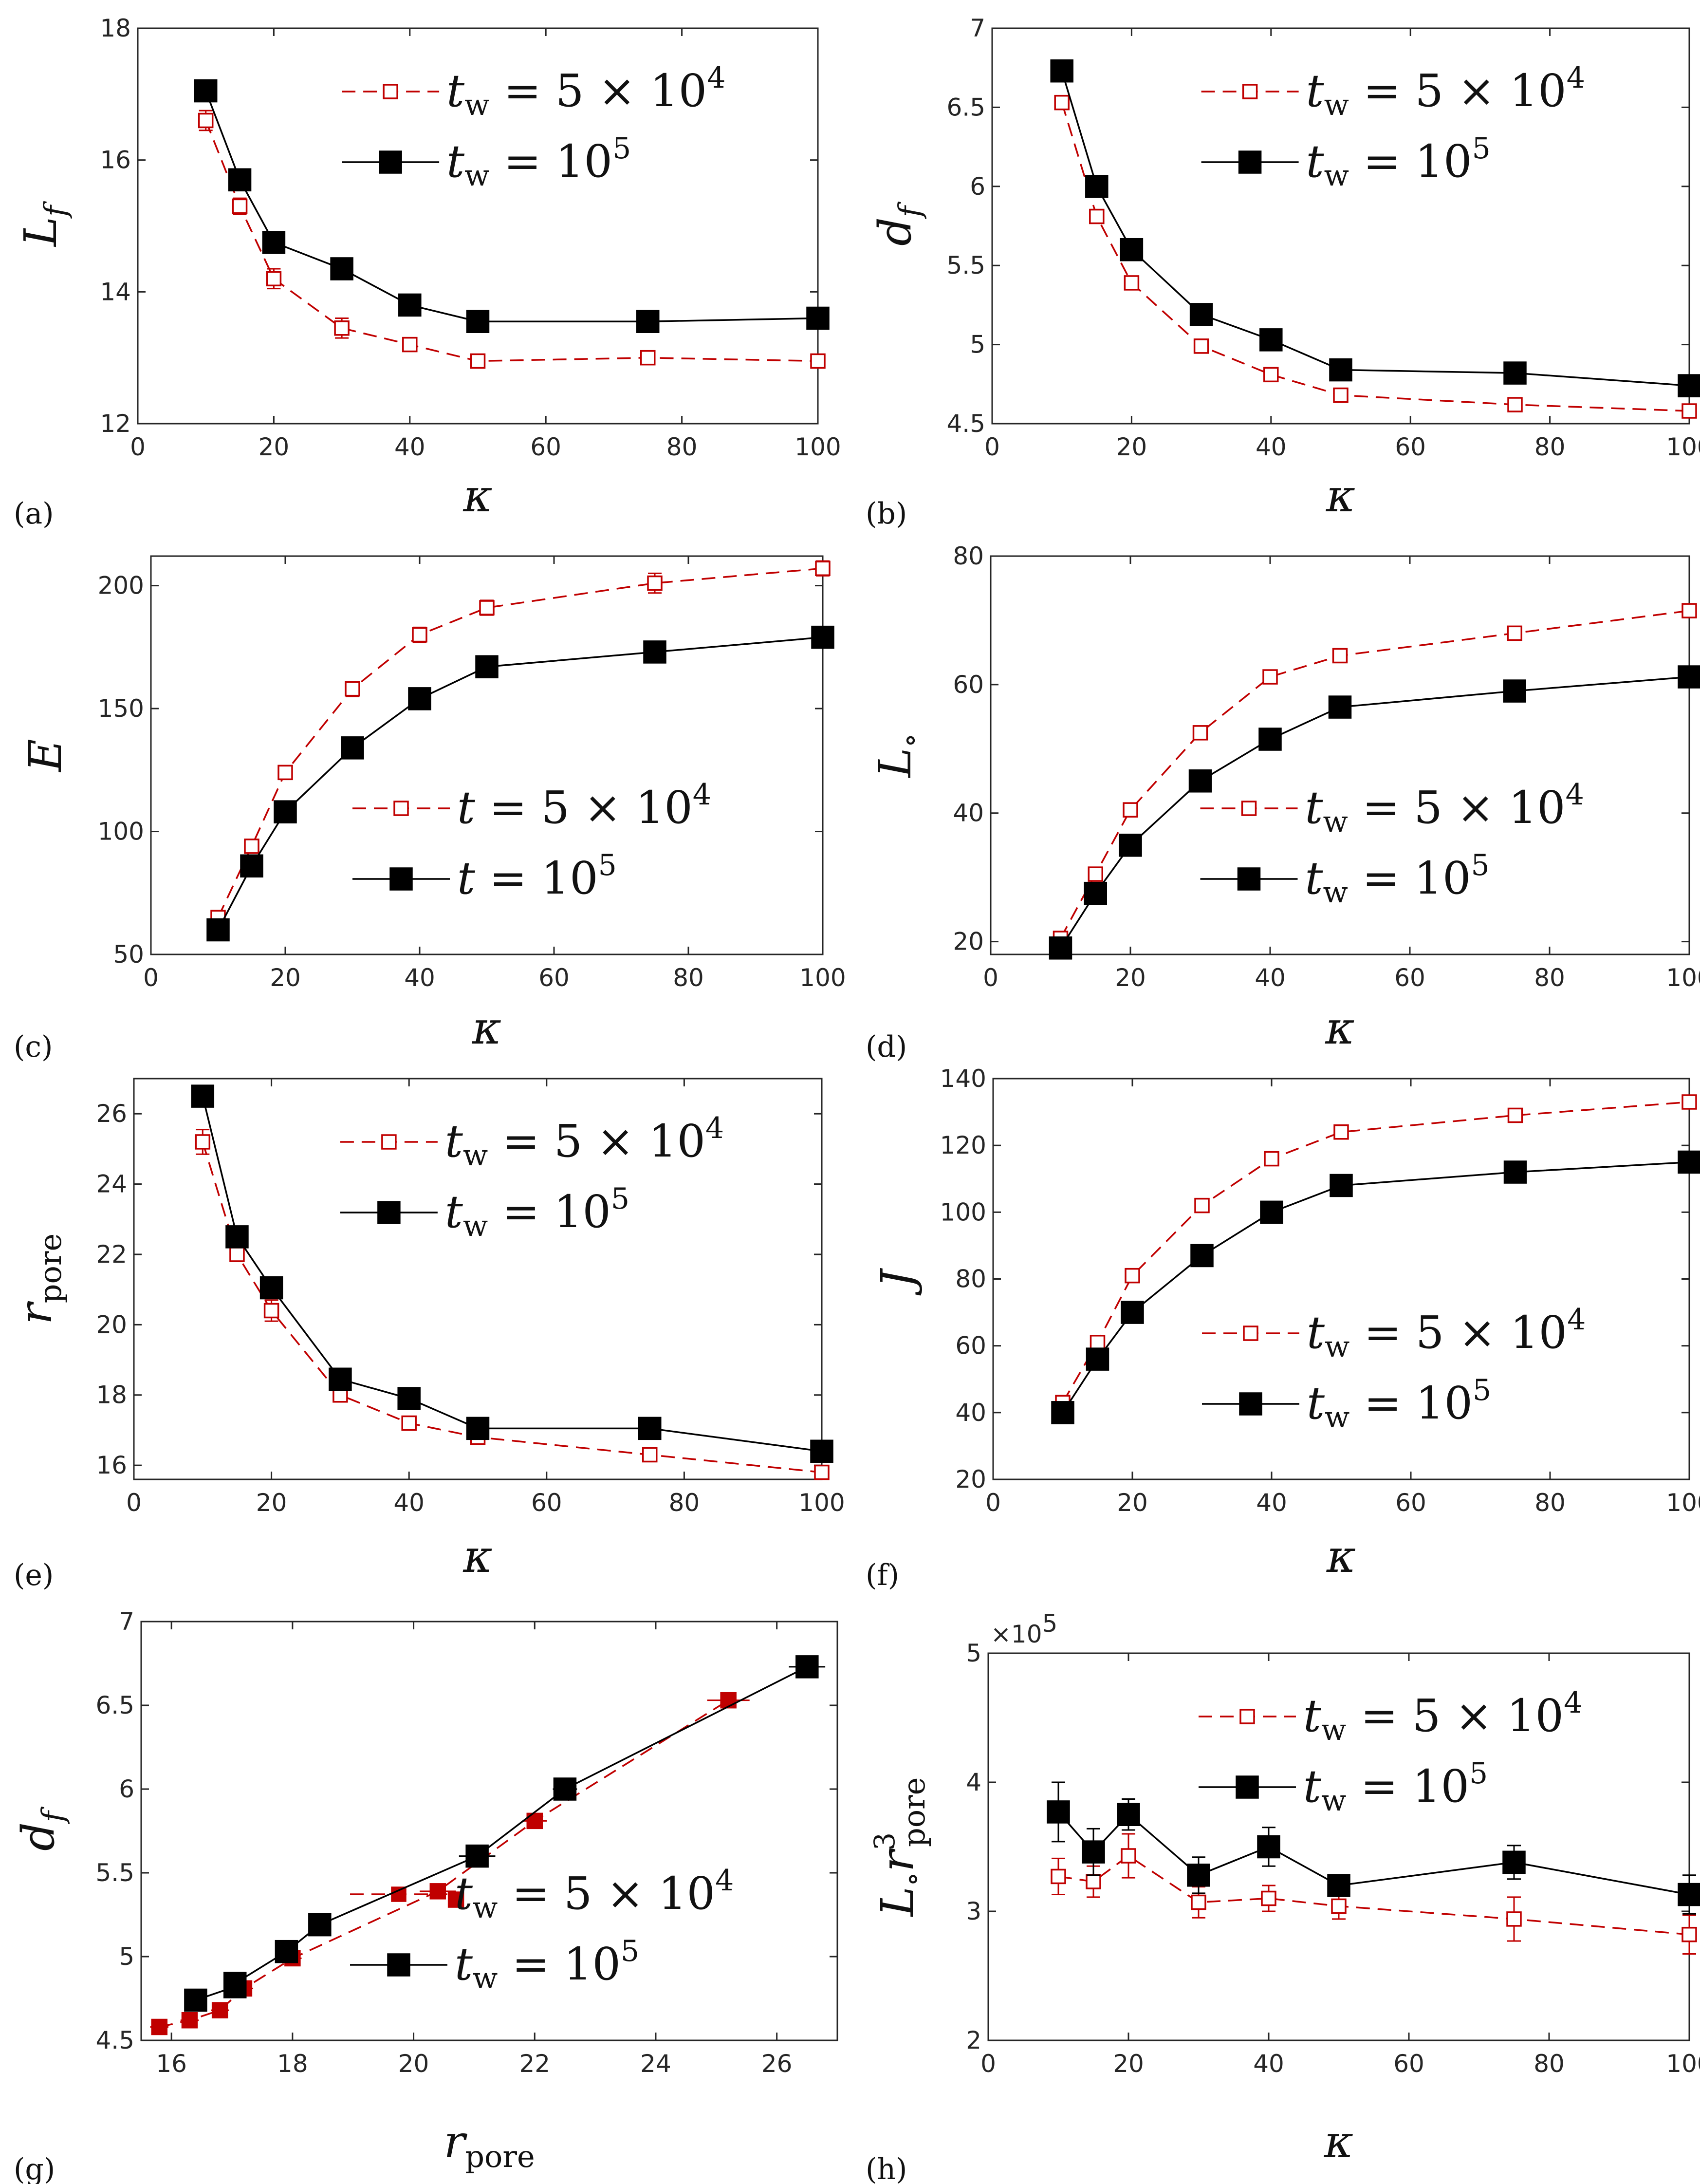 This screenshot has width=1700, height=2184. Describe the element at coordinates (1445, 808) in the screenshot. I see `legend-label: tw = 5 × 104` at that location.